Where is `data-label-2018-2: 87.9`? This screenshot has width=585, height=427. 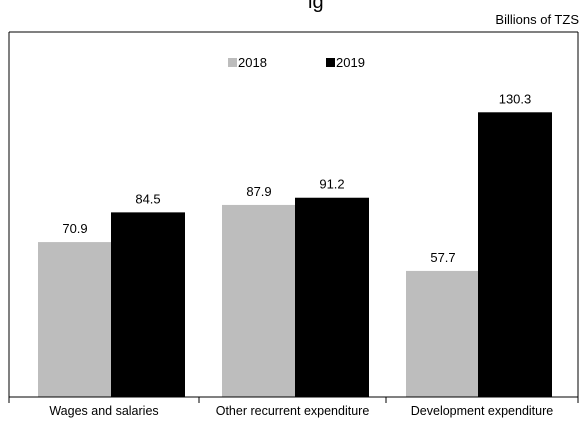
data-label-2018-2: 87.9 is located at coordinates (258, 191).